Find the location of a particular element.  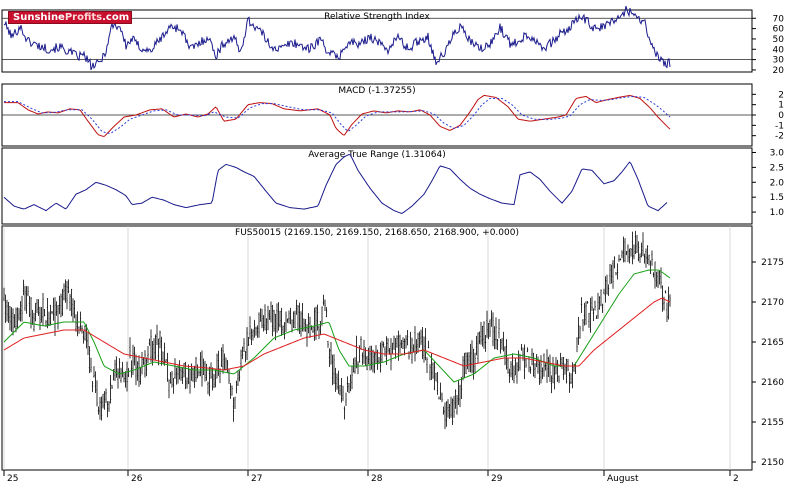

x-tick-label-4: 29 is located at coordinates (497, 479).